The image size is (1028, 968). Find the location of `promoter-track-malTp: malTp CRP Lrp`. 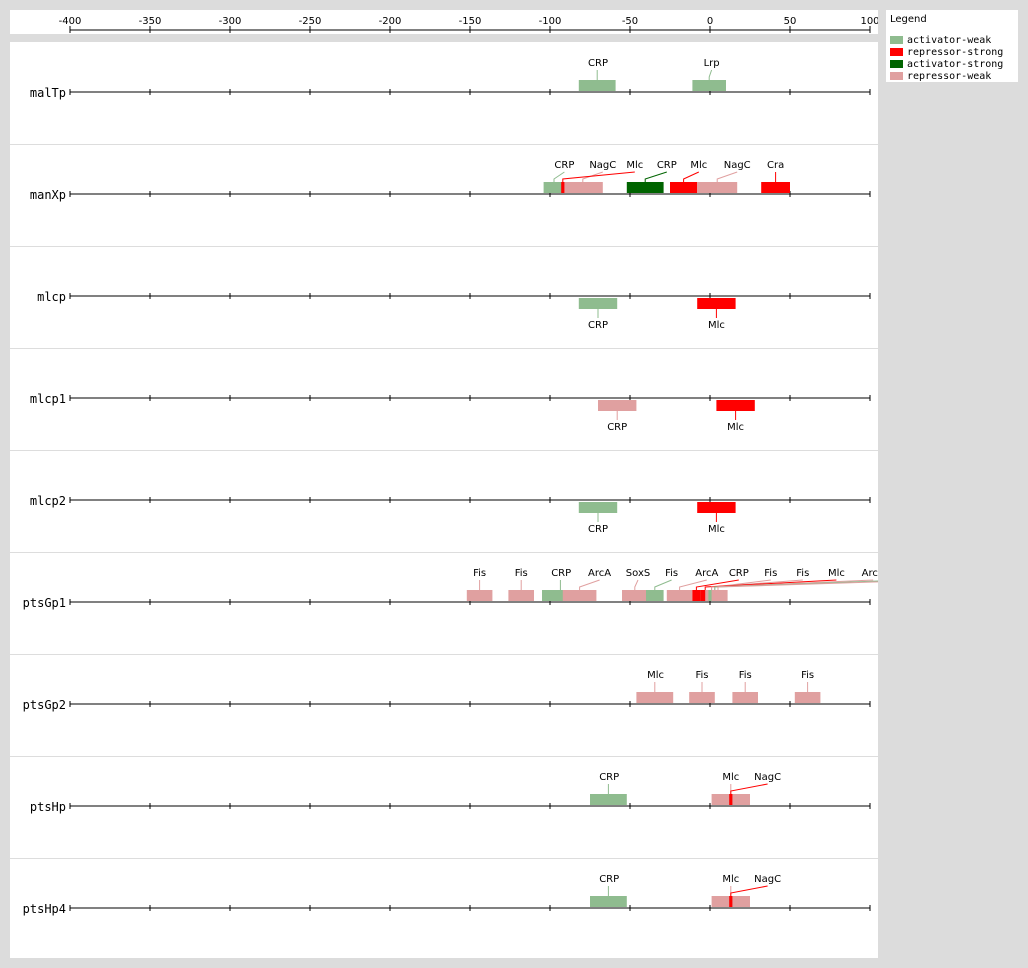

promoter-track-malTp: malTp CRP Lrp is located at coordinates (450, 79).